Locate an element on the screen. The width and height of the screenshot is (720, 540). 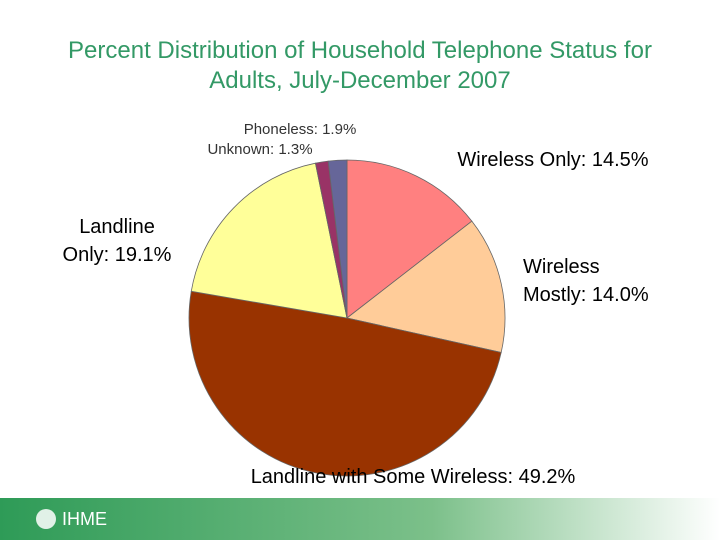
slice-label: Unknown: 1.3% is located at coordinates (259, 149).